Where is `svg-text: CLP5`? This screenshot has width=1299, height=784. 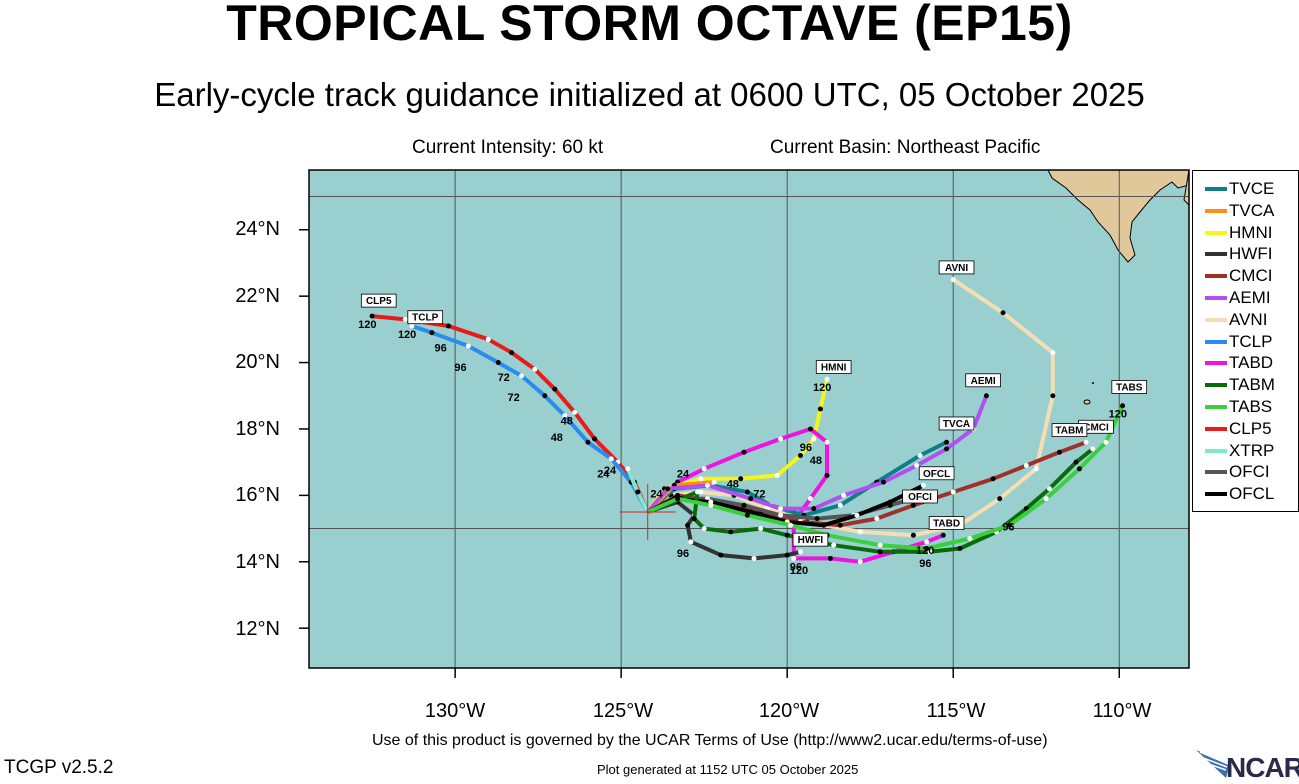 svg-text: CLP5 is located at coordinates (379, 301).